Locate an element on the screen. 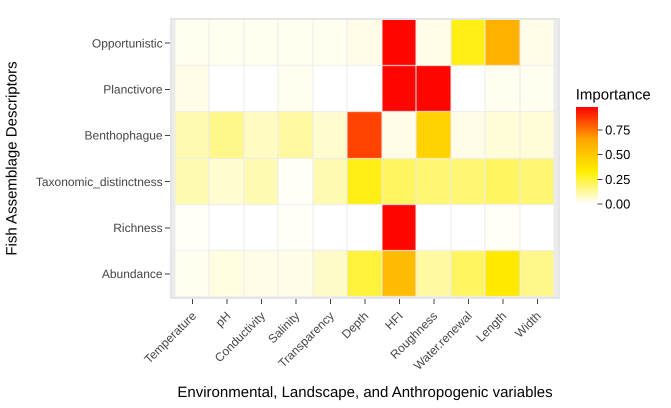 This screenshot has height=408, width=671. y-tick-label: Opportunistic is located at coordinates (127, 43).